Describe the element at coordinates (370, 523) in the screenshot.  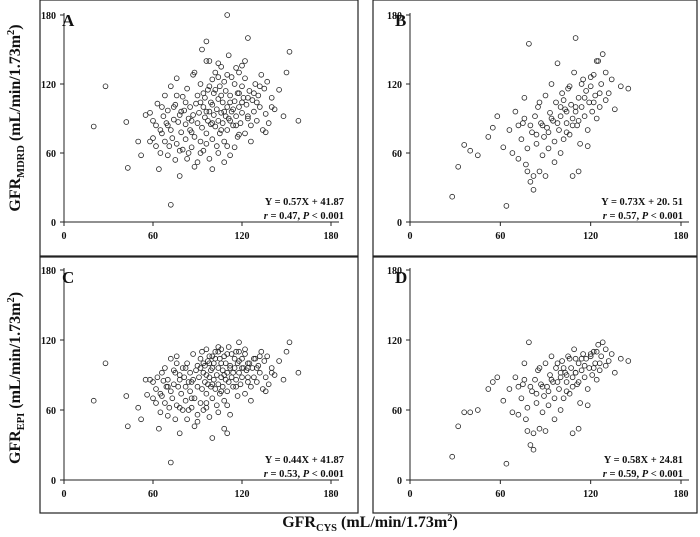
I see `x-axis-label: GFRCYS (mL/min/1.73m2)` at that location.